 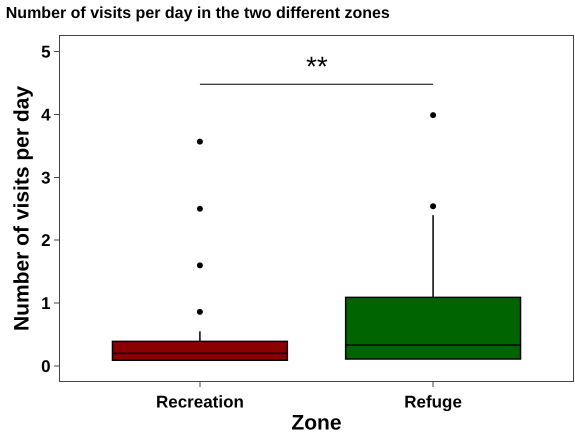 I want to click on y-axis-title: Number of visits per day, so click(x=22, y=209).